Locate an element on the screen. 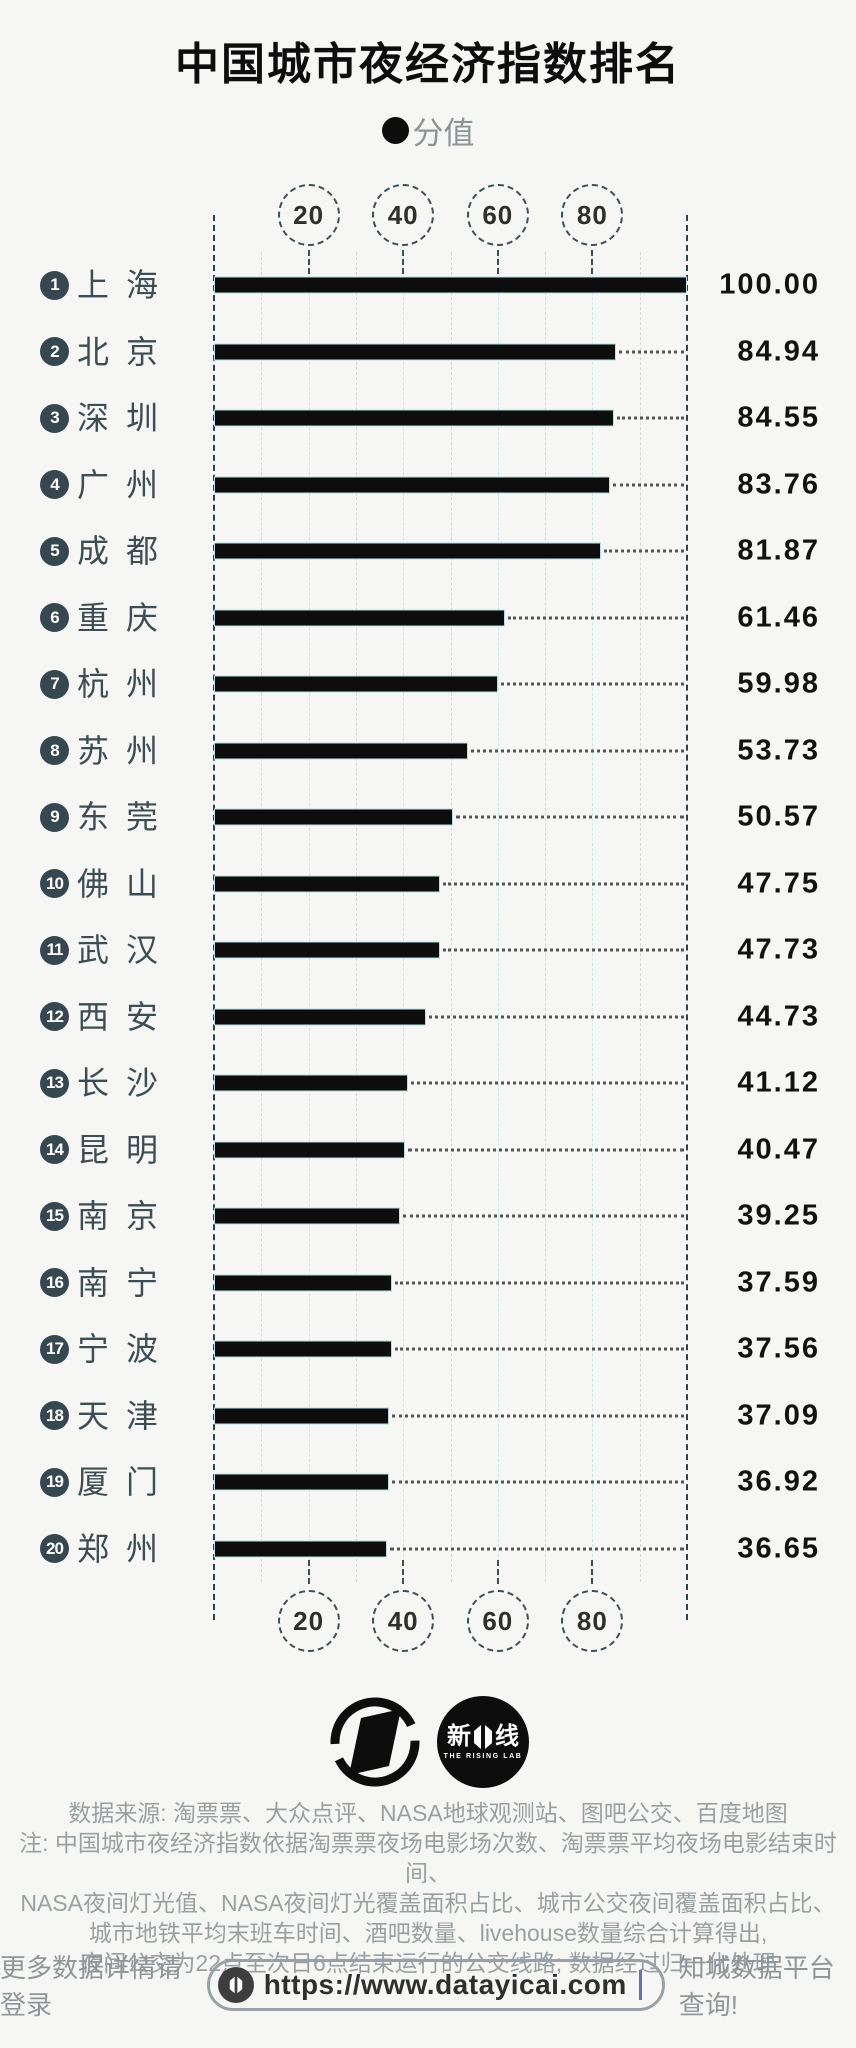 The image size is (856, 2048). rank-badge: 1 is located at coordinates (54, 285).